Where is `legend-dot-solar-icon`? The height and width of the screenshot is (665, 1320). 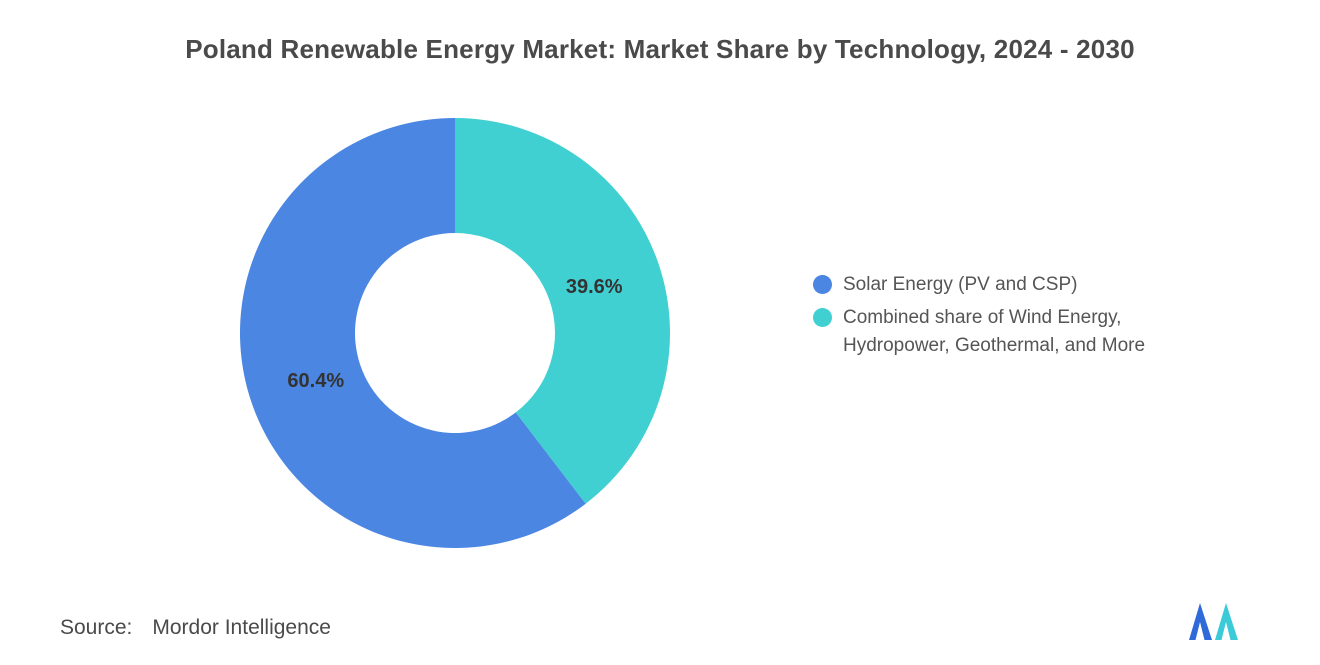
legend-dot-solar-icon is located at coordinates (822, 284).